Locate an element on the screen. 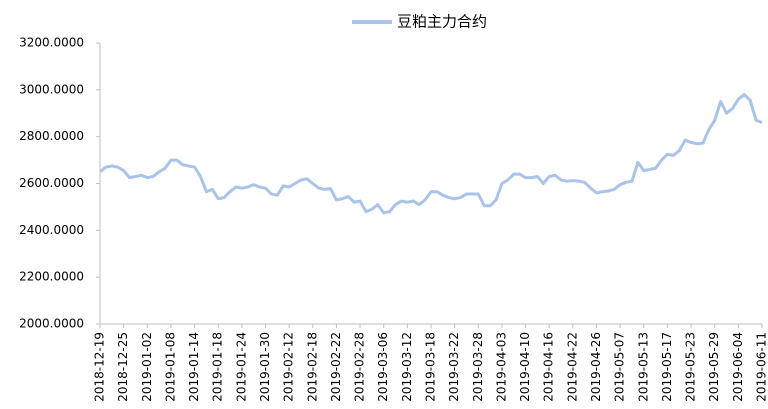 The height and width of the screenshot is (409, 768). x-tick-label: 2018-12-25 is located at coordinates (123, 367).